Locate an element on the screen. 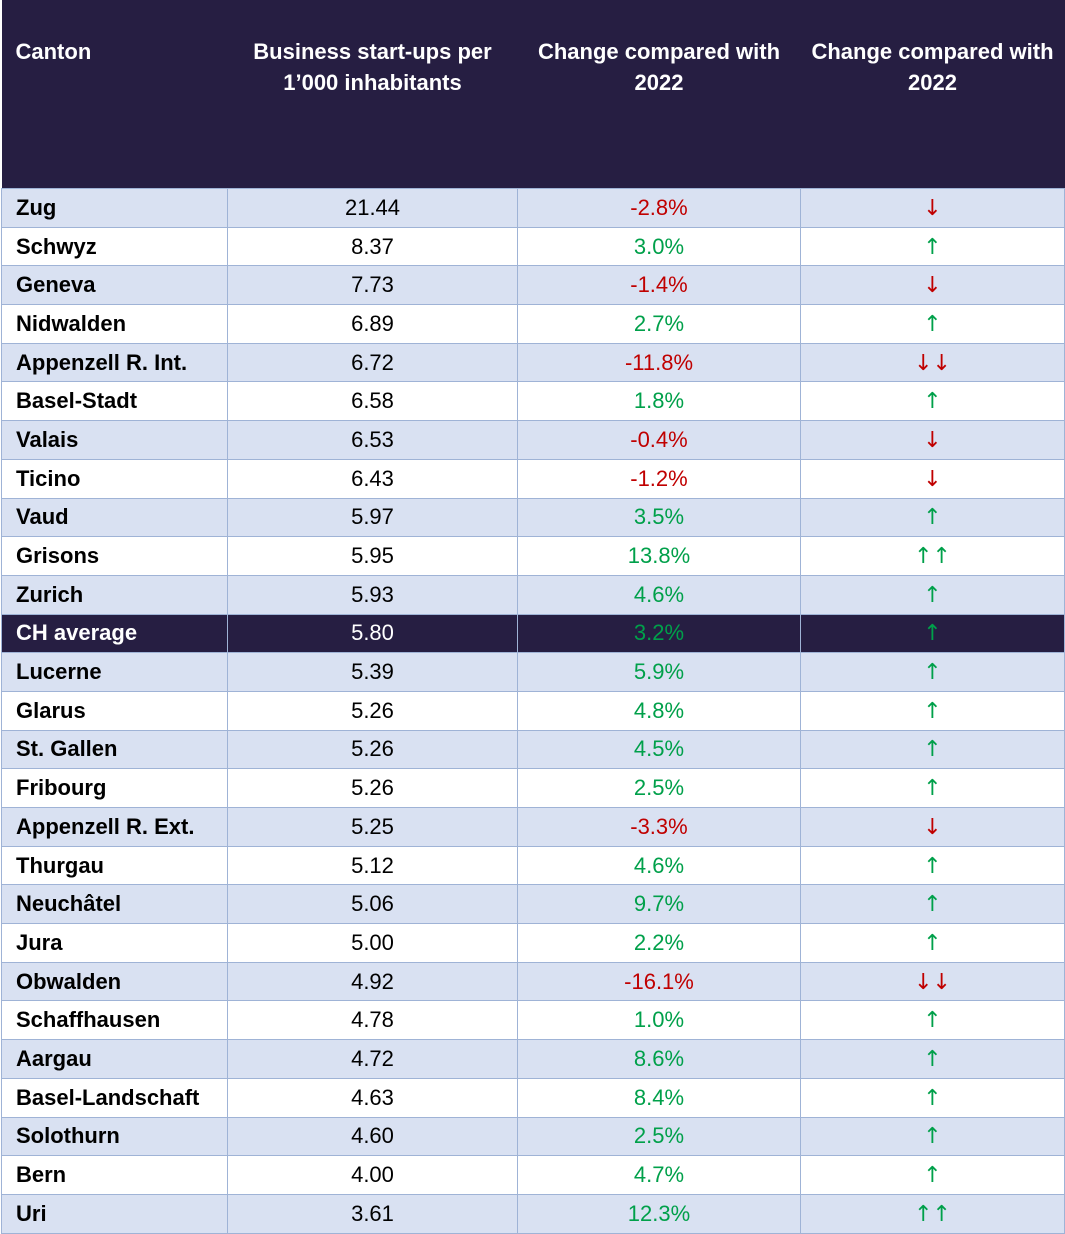 This screenshot has width=1065, height=1234. change-percent-cell: 2.7% is located at coordinates (659, 324).